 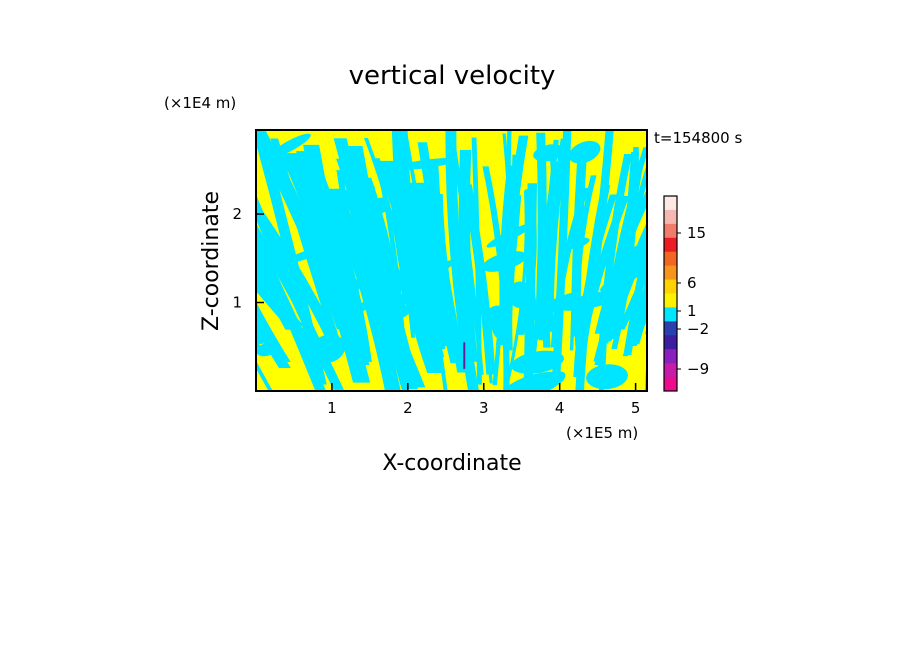 What do you see at coordinates (692, 311) in the screenshot?
I see `colorbar-label: 1` at bounding box center [692, 311].